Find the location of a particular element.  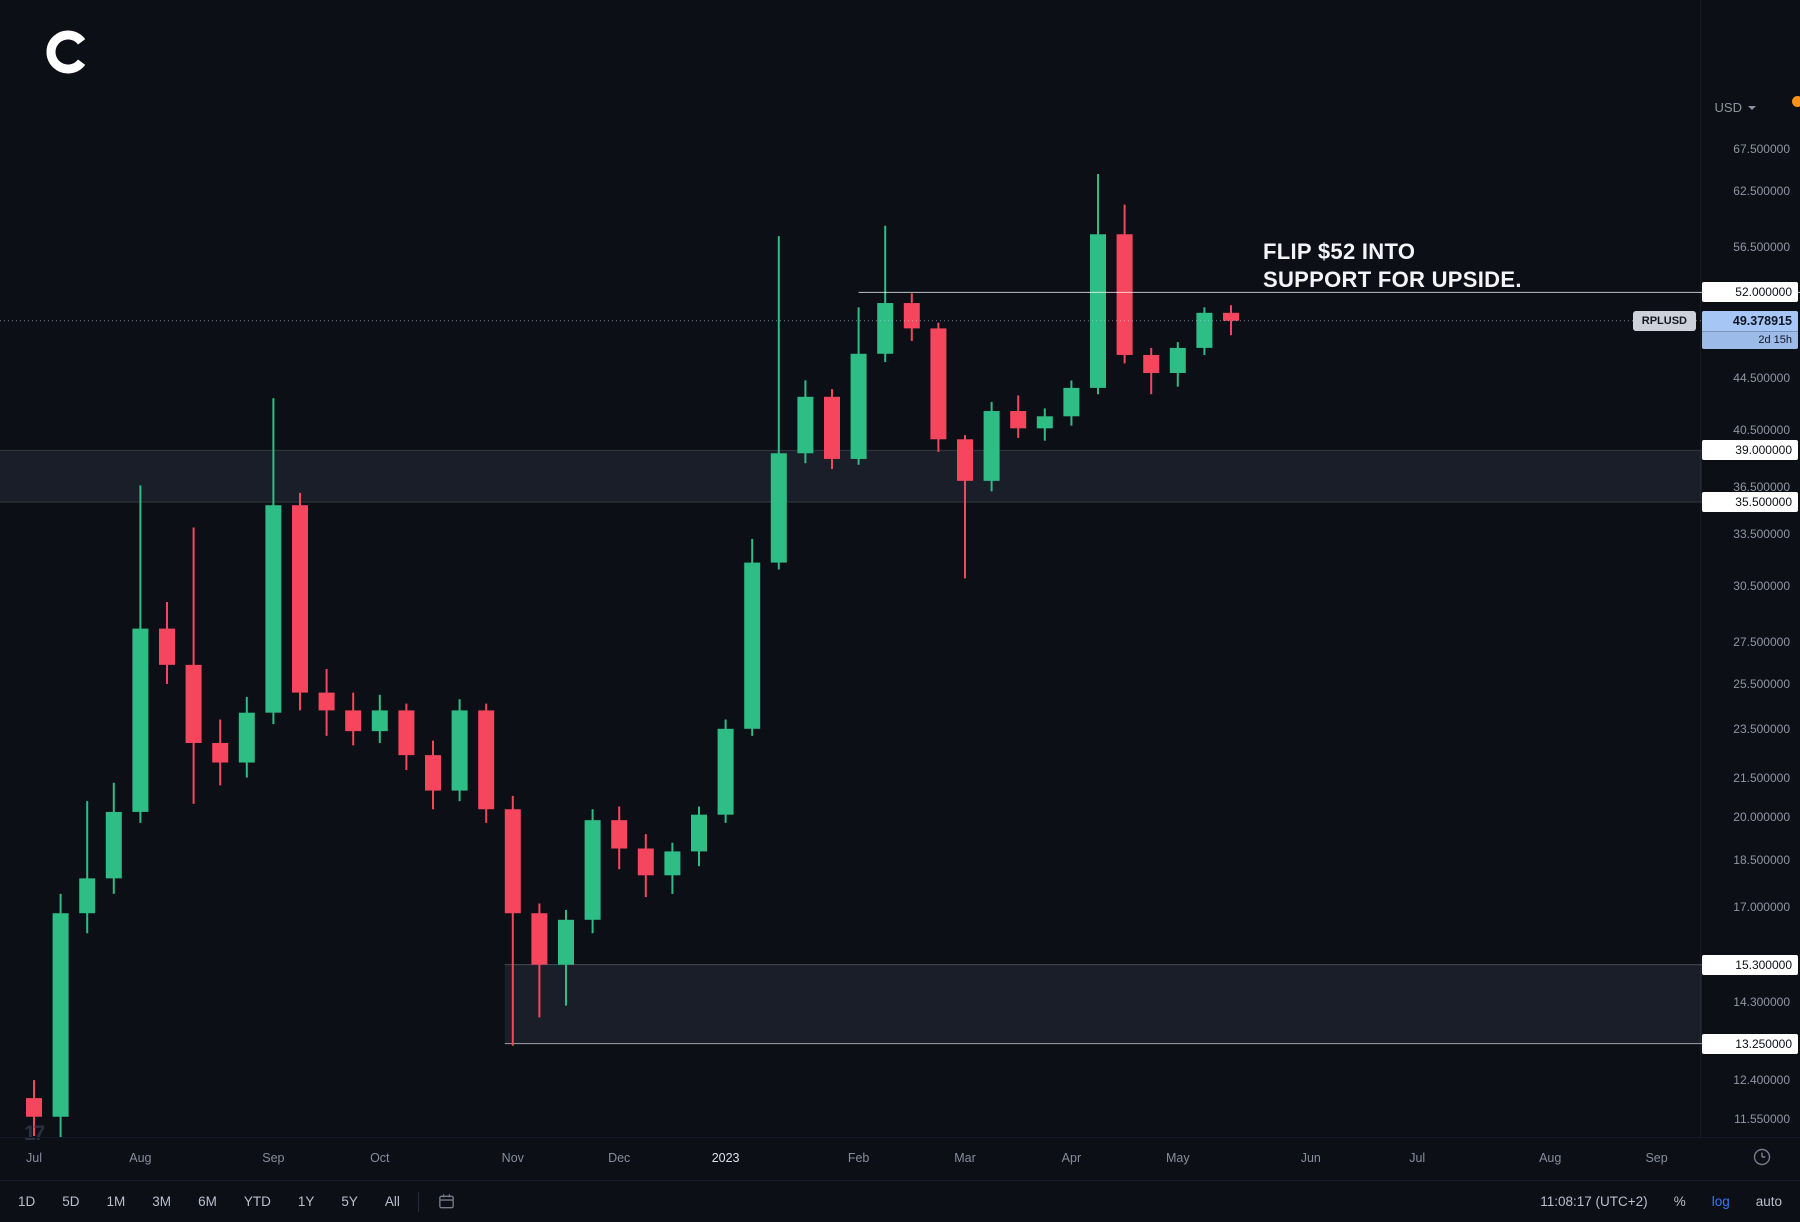

price-tick-label: 67.500000 is located at coordinates (1761, 149).